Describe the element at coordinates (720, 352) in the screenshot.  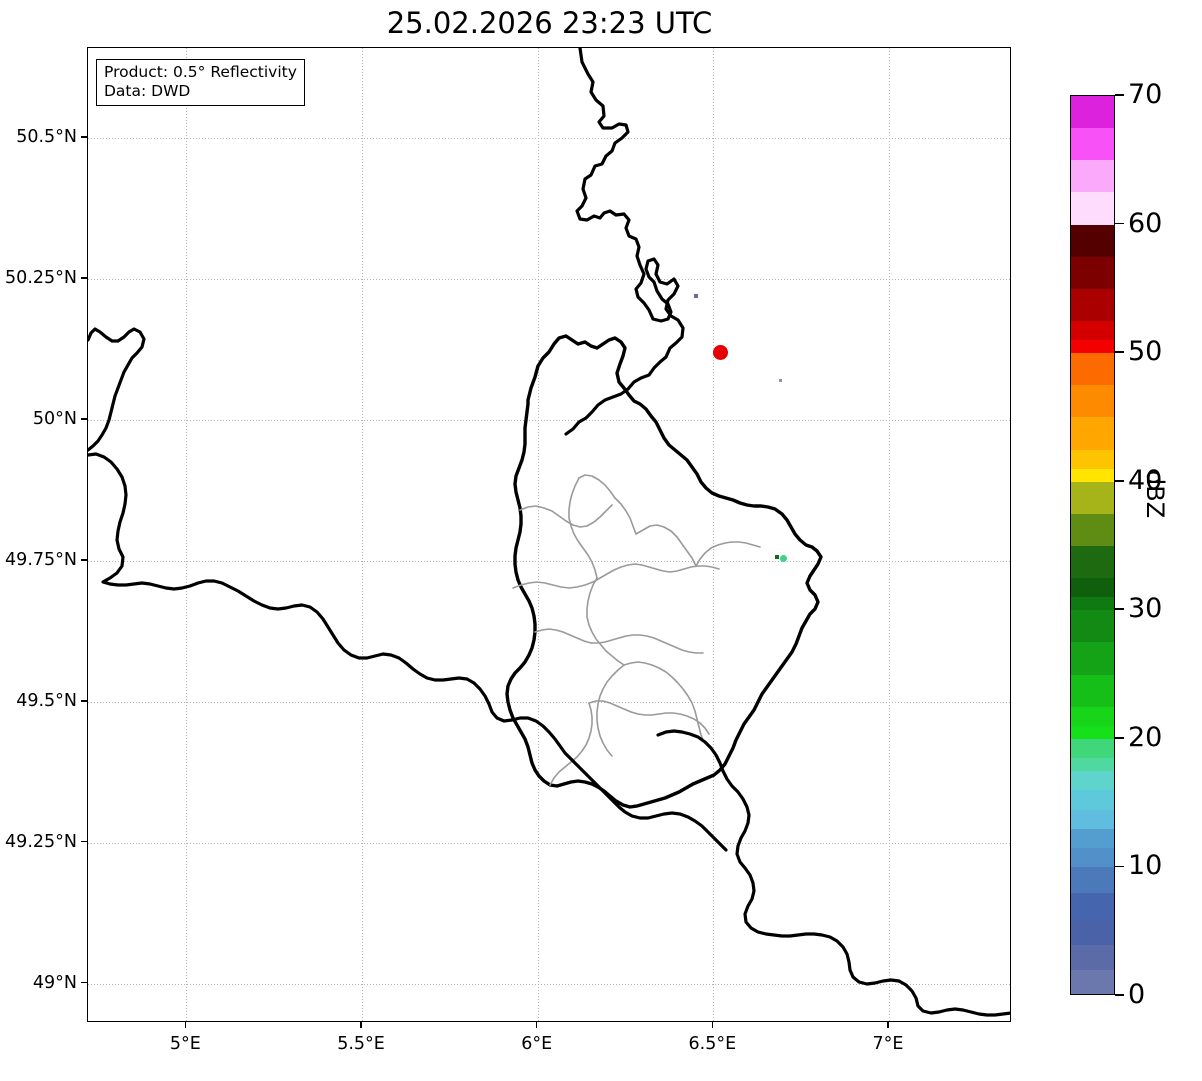
I see `radar-echo-red` at that location.